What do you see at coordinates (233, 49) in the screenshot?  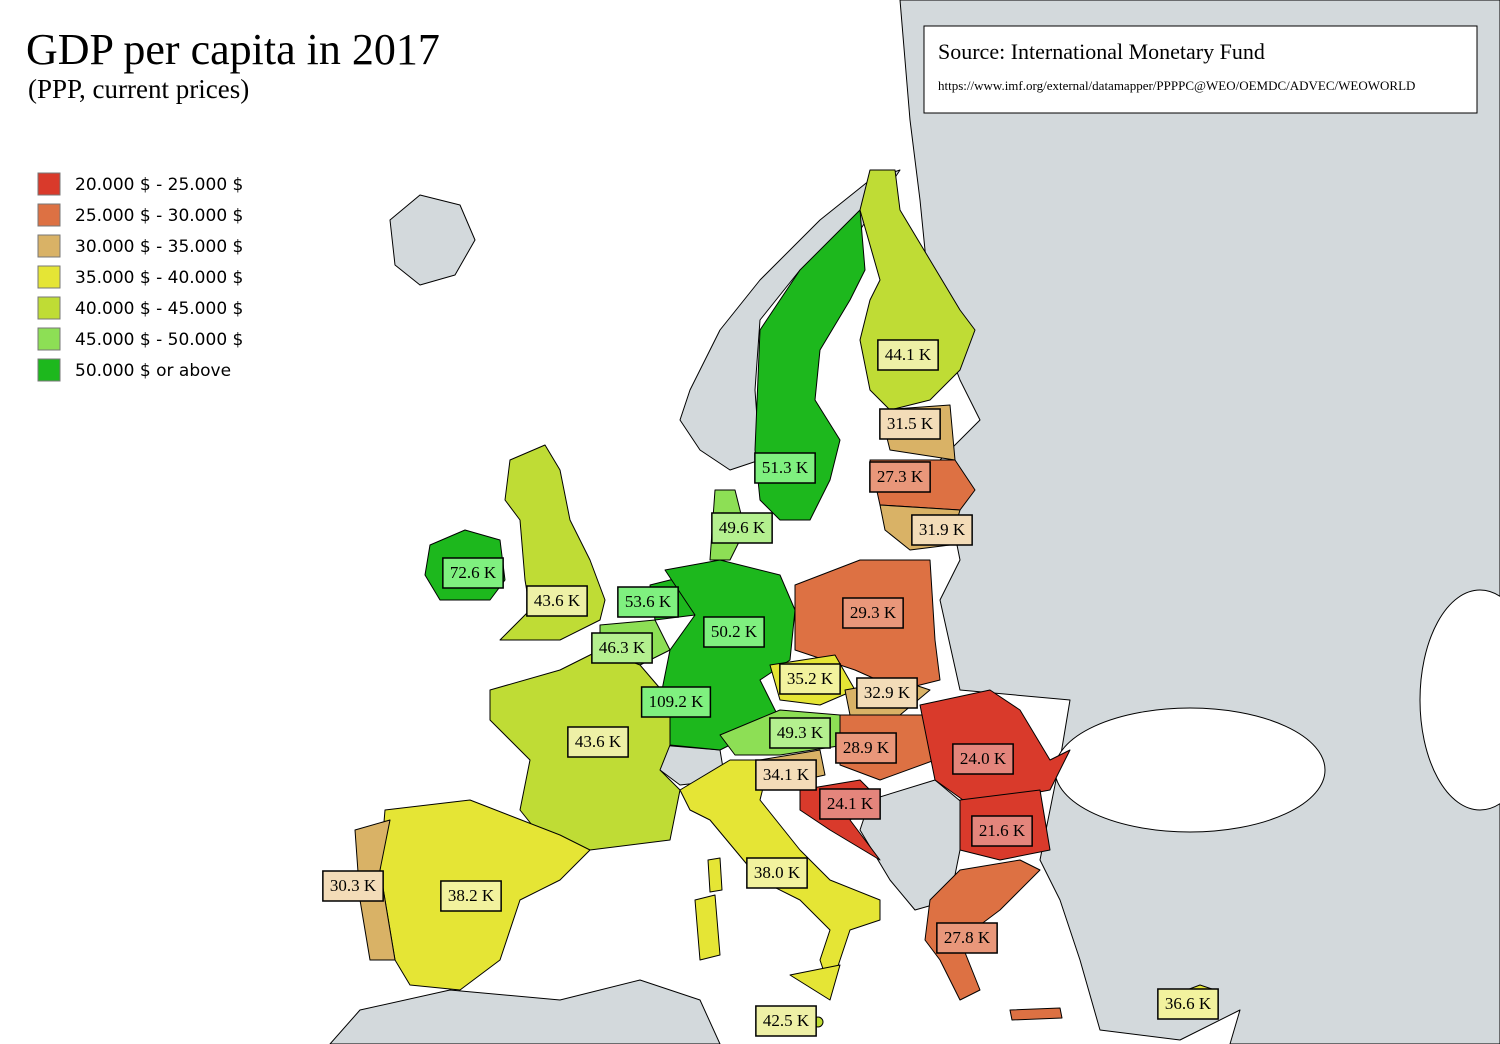 I see `map-title: GDP per capita in 2017` at bounding box center [233, 49].